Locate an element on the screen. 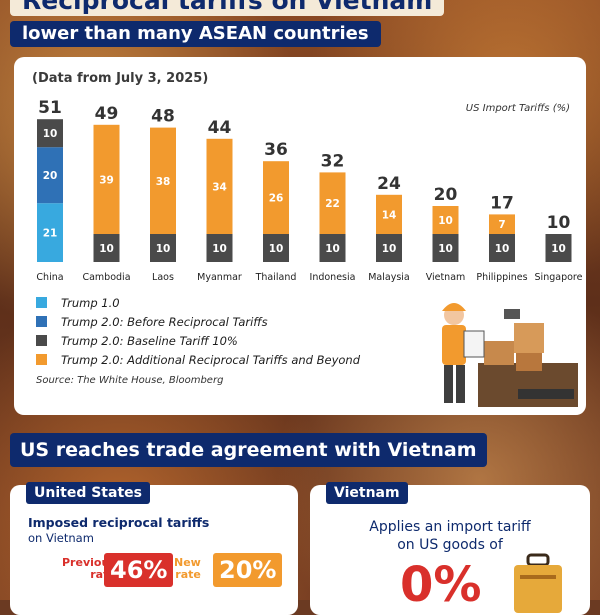  legend-label: Trump 2.0: Before Reciprocal Tariffs is located at coordinates (164, 321).